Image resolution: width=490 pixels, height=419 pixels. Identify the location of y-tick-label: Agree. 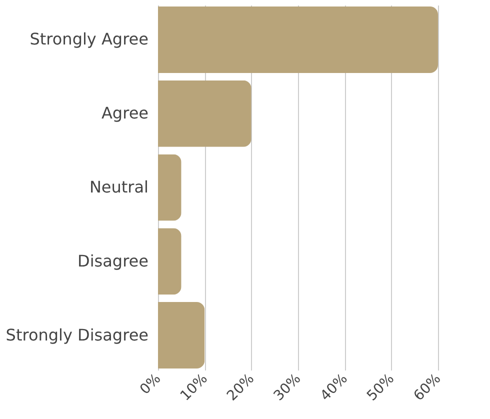
(124, 113).